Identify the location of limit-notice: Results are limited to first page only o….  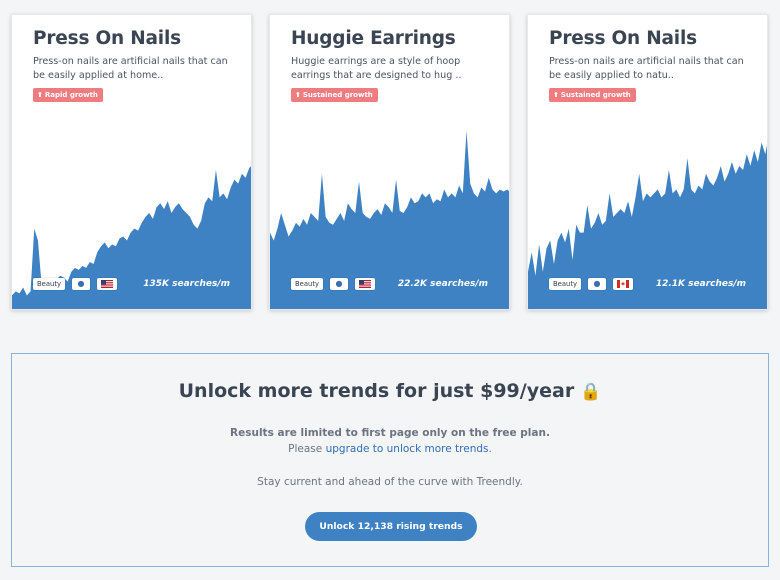
(390, 433).